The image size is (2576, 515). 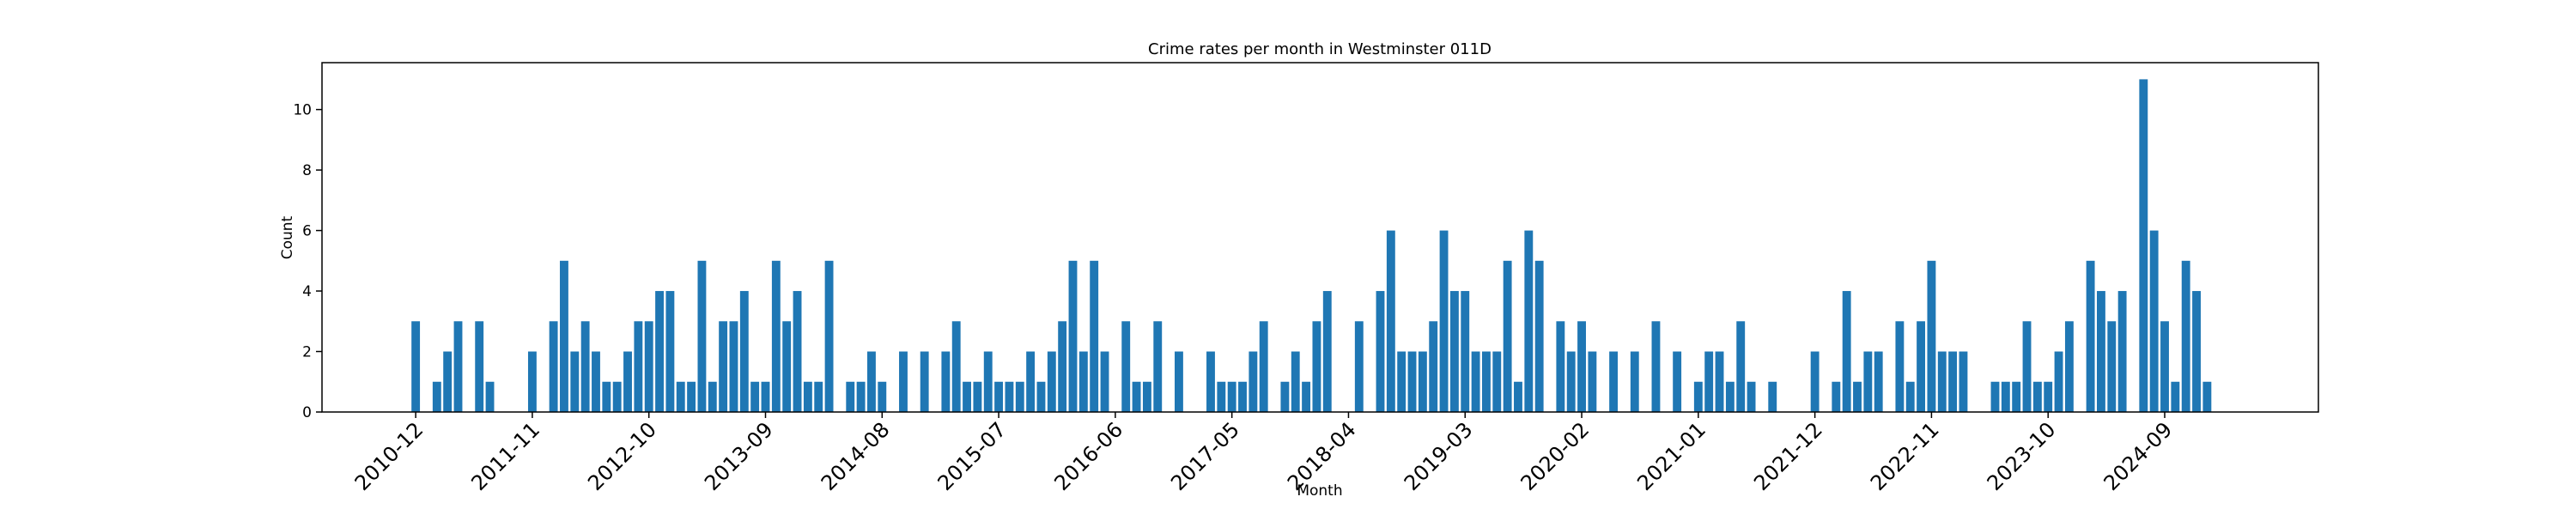 I want to click on x-tick-label: 2023-10, so click(x=2022, y=456).